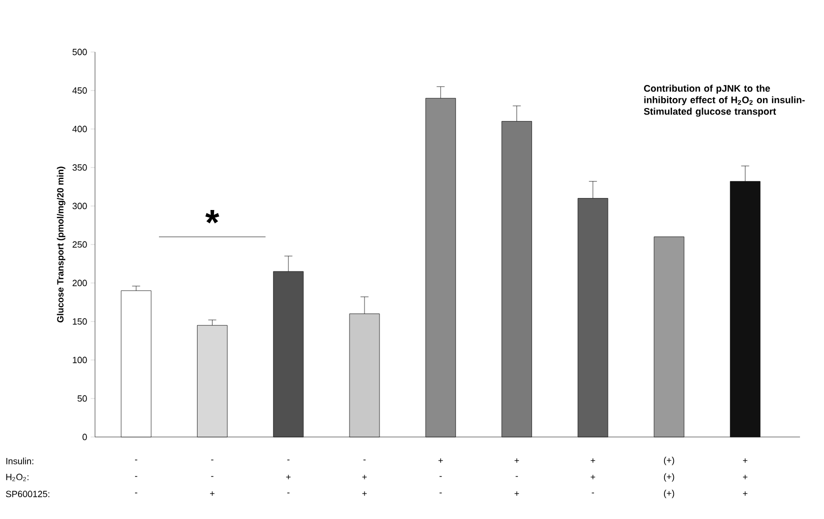  I want to click on y-tick-label: 500, so click(79, 52).